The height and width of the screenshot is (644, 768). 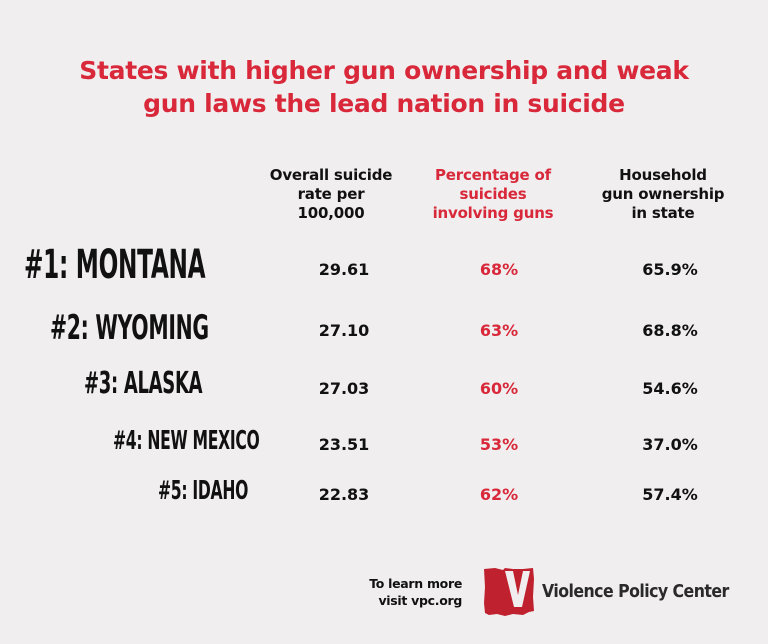 I want to click on ownership-montana: 65.9%, so click(x=670, y=269).